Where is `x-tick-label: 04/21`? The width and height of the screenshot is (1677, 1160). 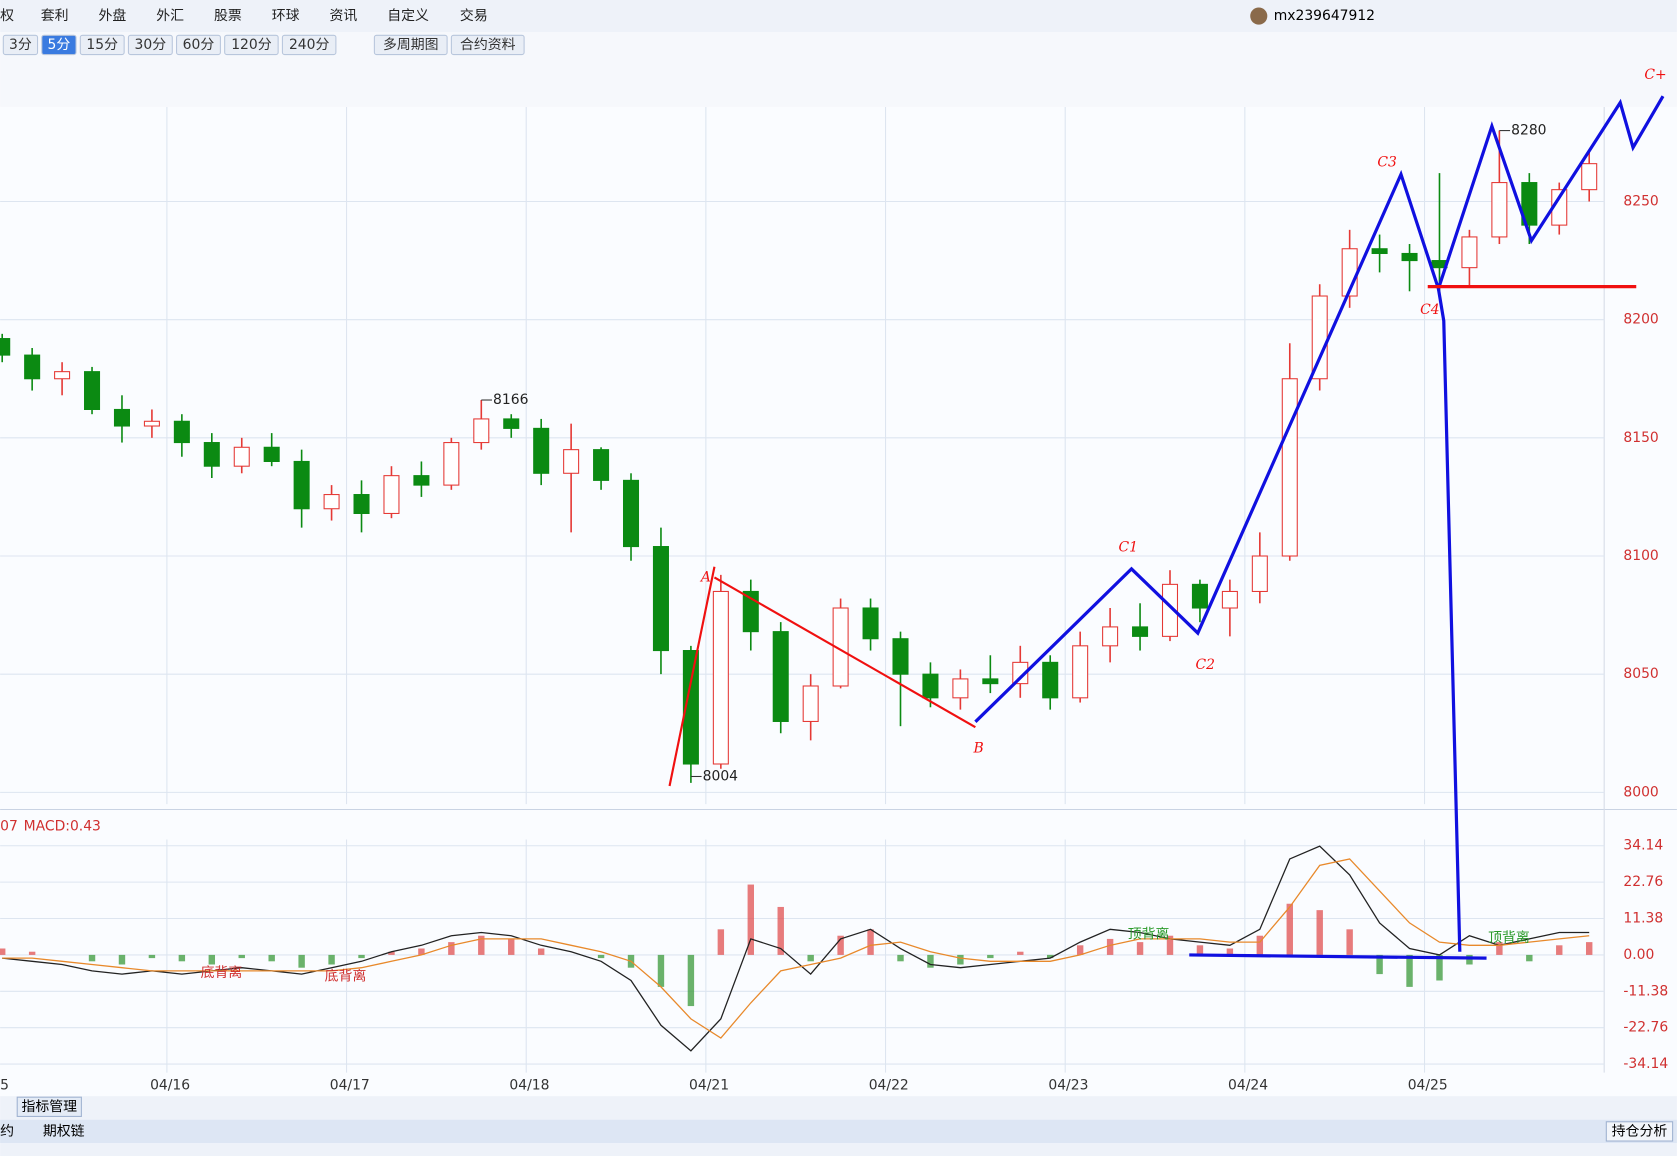
x-tick-label: 04/21 is located at coordinates (709, 1085).